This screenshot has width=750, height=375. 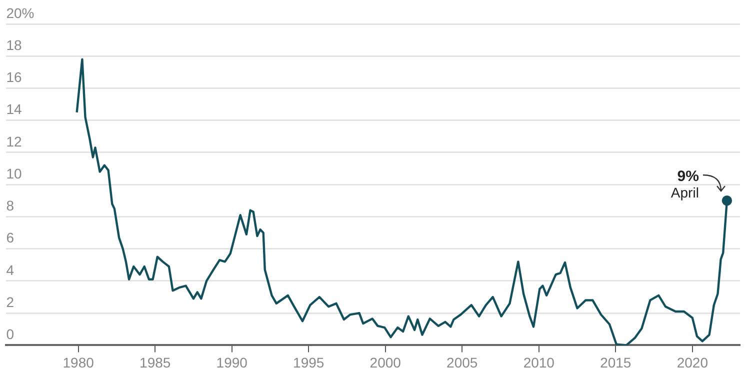 What do you see at coordinates (688, 176) in the screenshot?
I see `annotation: 9%` at bounding box center [688, 176].